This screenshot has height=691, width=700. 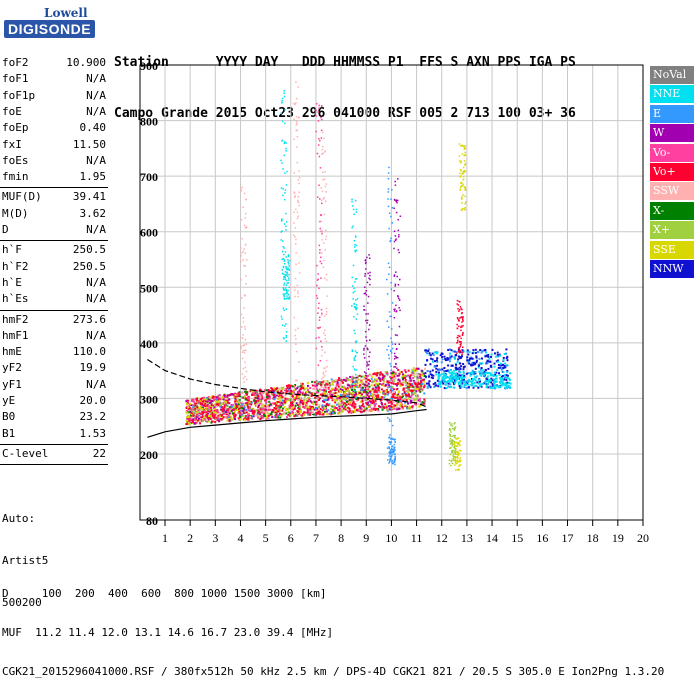 What do you see at coordinates (54, 178) in the screenshot?
I see `param-fmin: fmin 1.95` at bounding box center [54, 178].